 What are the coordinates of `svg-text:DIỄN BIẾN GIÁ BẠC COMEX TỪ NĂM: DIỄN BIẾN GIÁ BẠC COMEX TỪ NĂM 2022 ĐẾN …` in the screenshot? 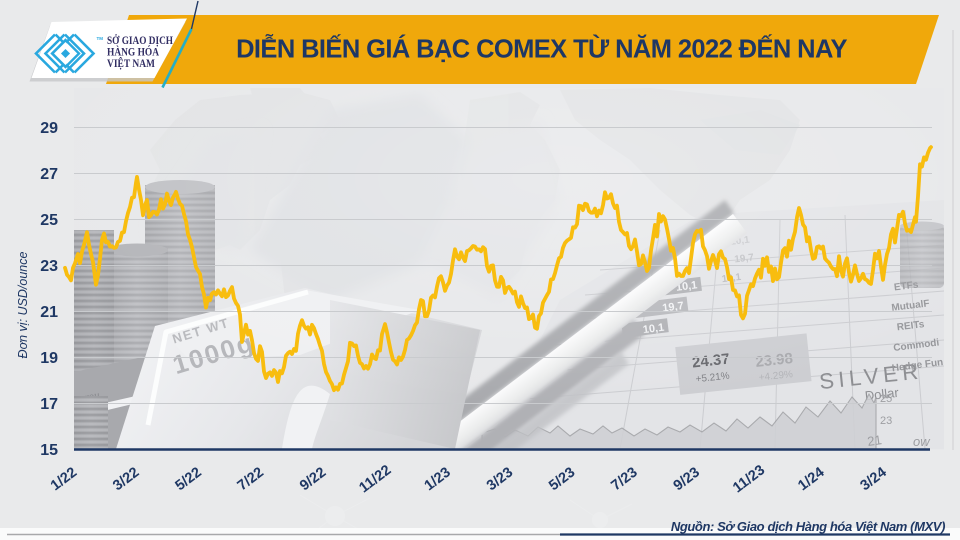 It's located at (541, 49).